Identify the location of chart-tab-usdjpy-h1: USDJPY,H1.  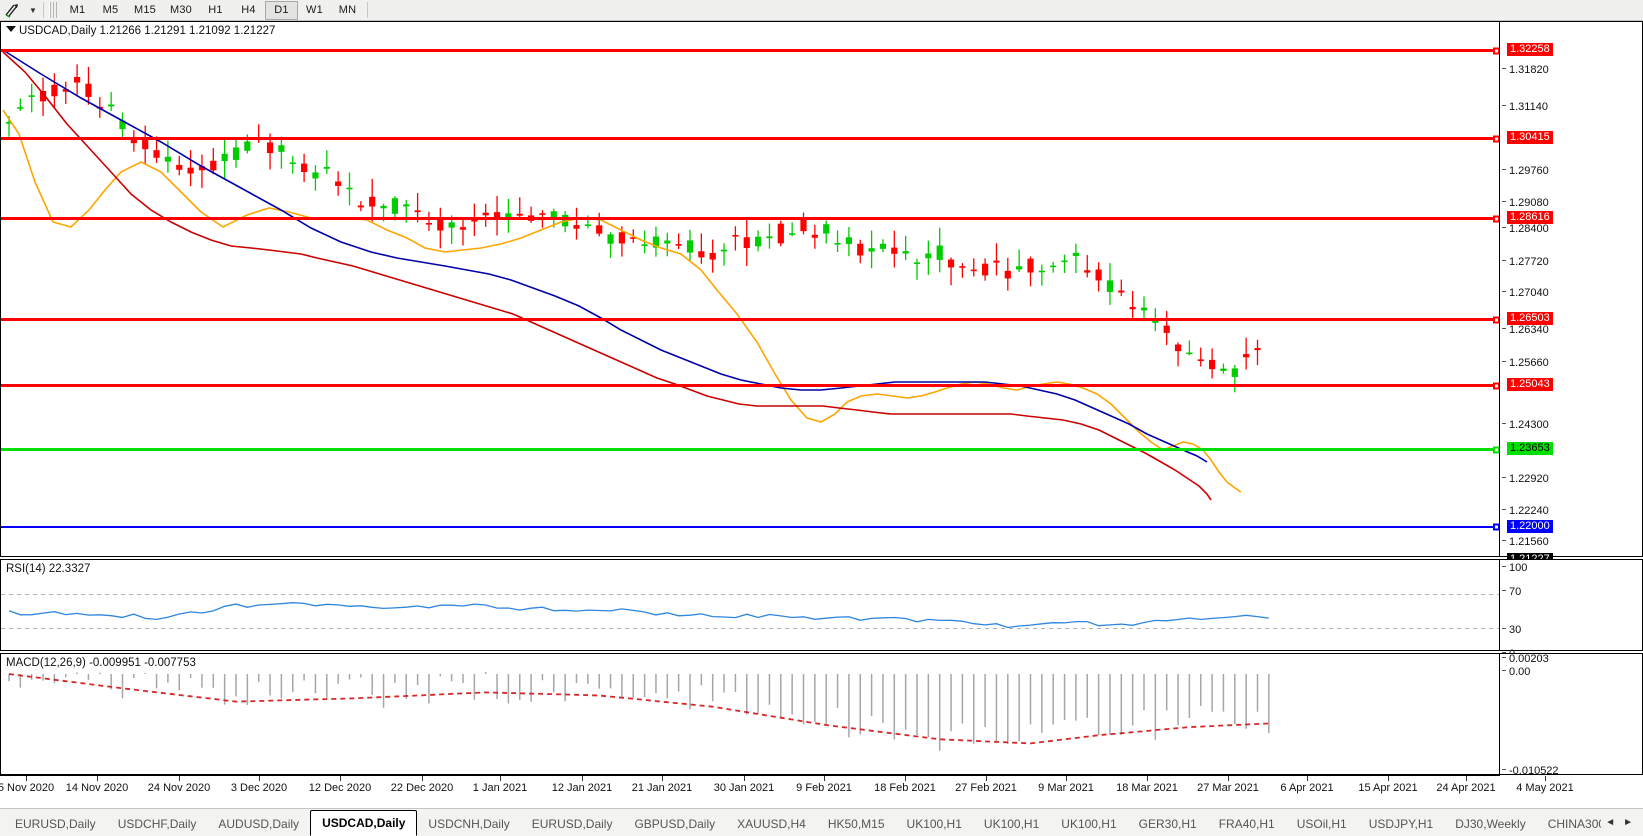
(1401, 824).